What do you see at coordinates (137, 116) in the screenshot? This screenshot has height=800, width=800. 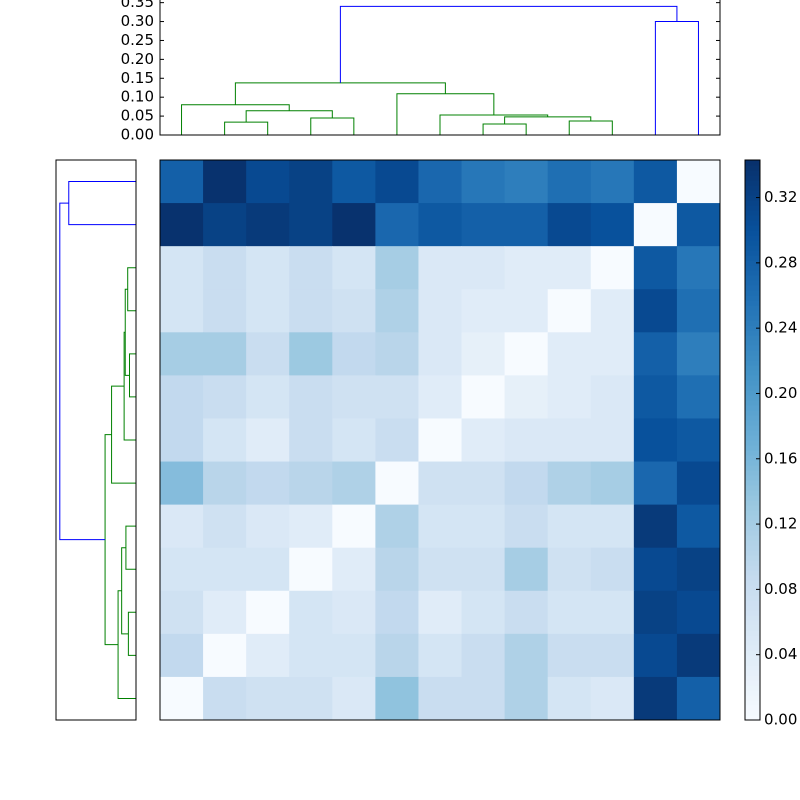 I see `y-tick-label: 0.05` at bounding box center [137, 116].